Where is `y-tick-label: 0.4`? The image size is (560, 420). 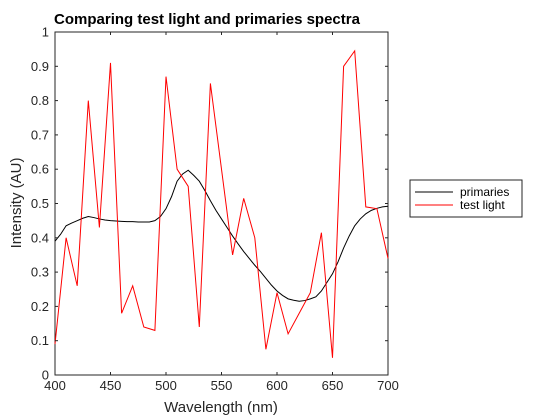 y-tick-label: 0.4 is located at coordinates (40, 237).